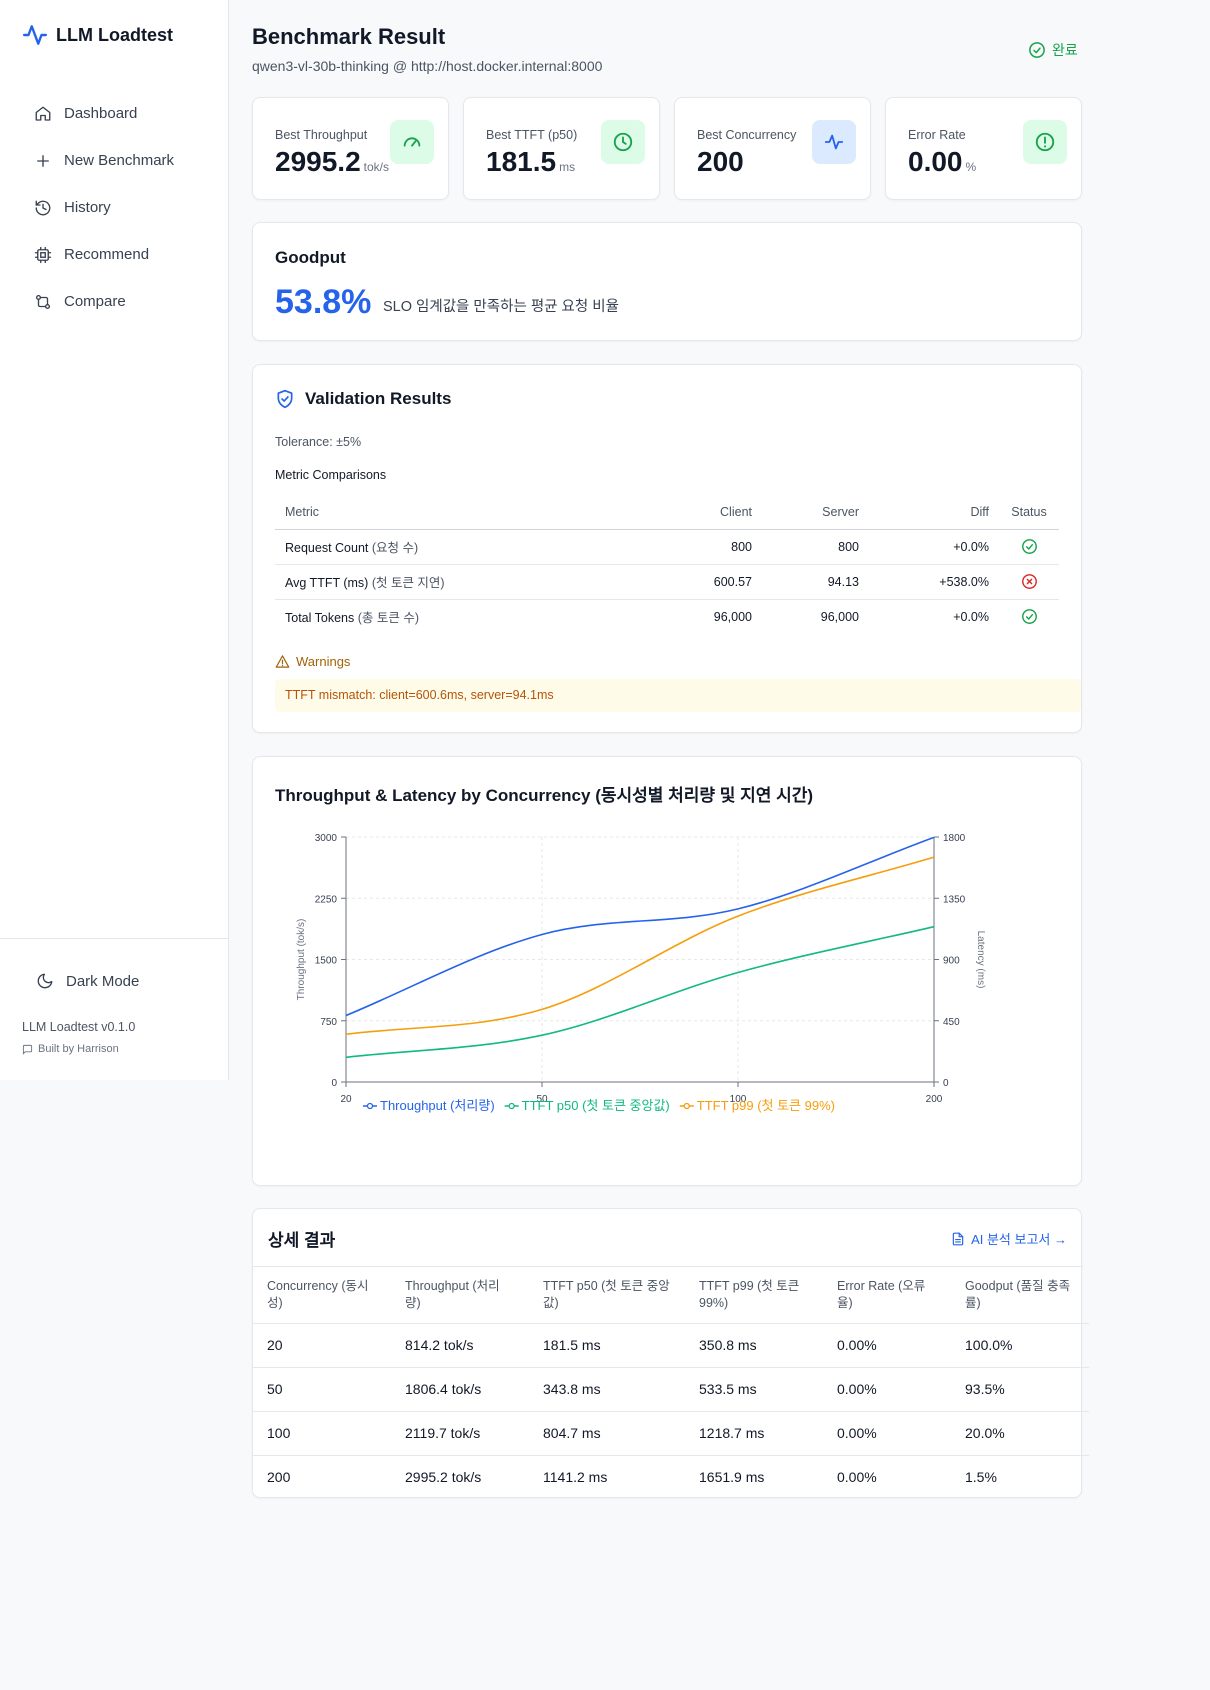  What do you see at coordinates (334, 1083) in the screenshot?
I see `left-tick-label: 0` at bounding box center [334, 1083].